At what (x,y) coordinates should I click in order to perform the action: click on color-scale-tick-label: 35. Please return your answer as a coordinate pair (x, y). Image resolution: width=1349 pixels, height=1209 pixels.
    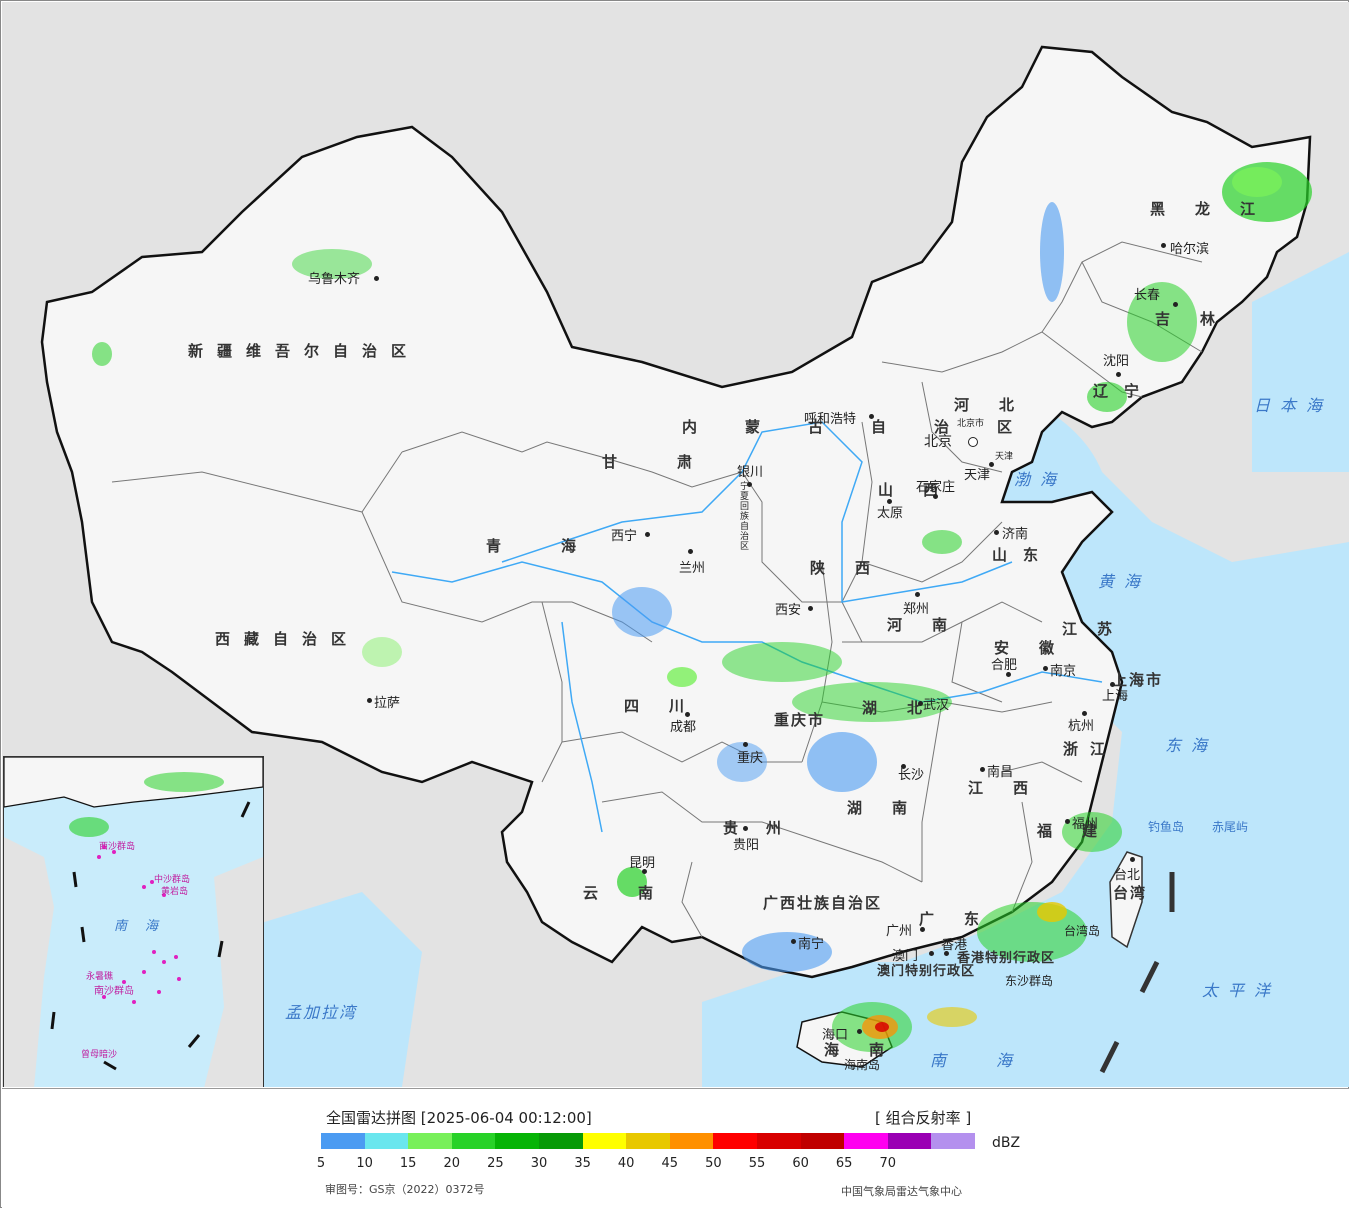
    Looking at the image, I should click on (582, 1163).